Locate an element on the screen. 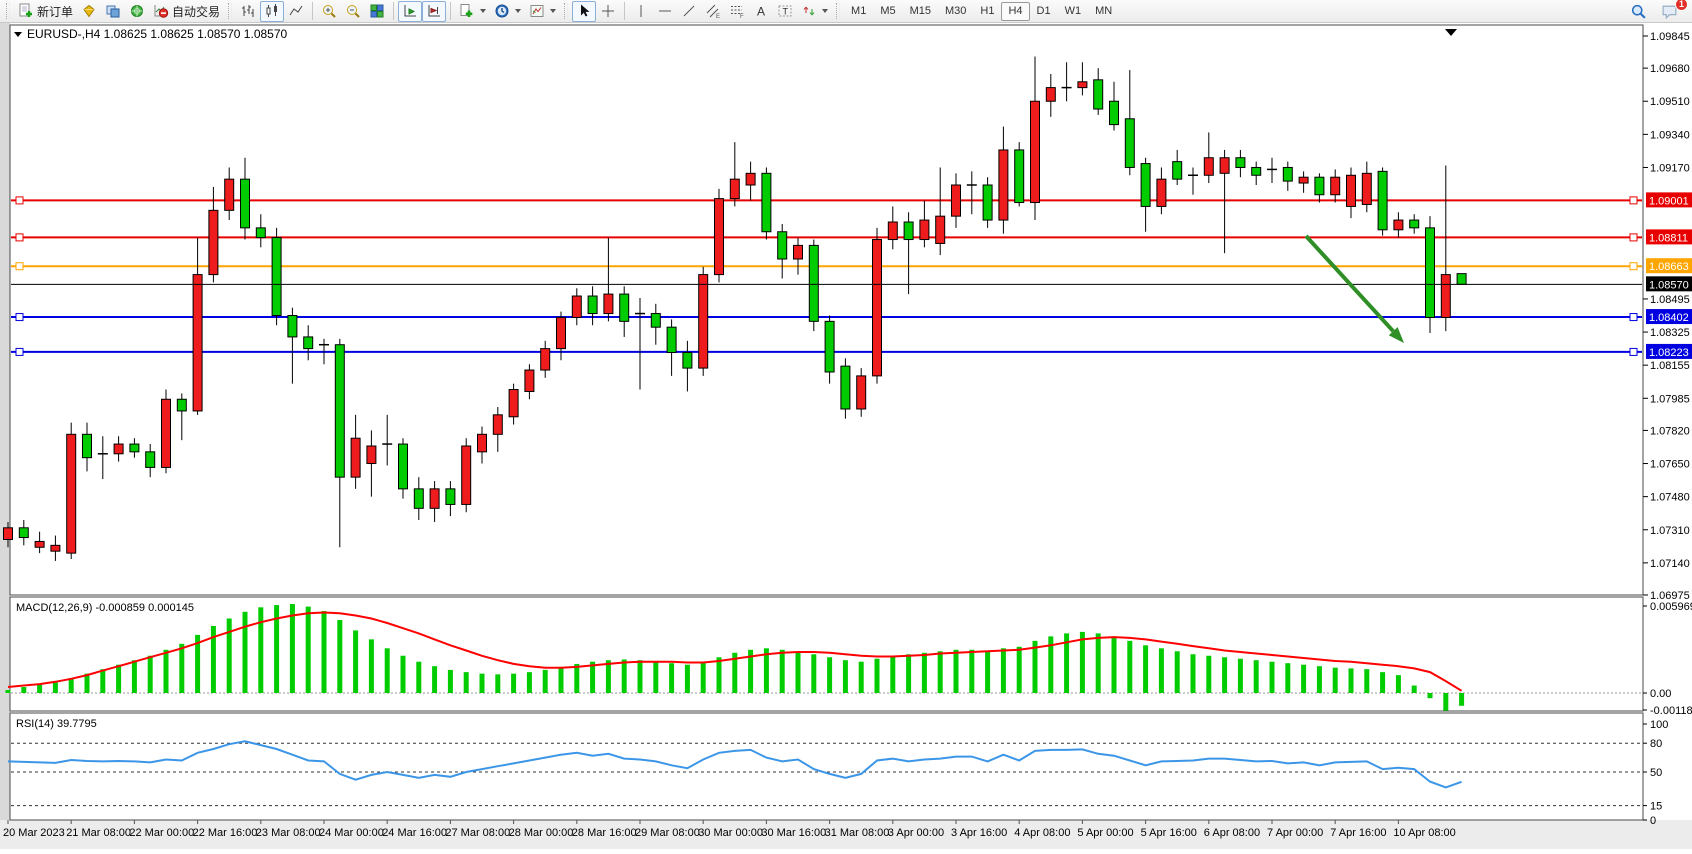  timeframe-h1-button: H1 is located at coordinates (987, 11).